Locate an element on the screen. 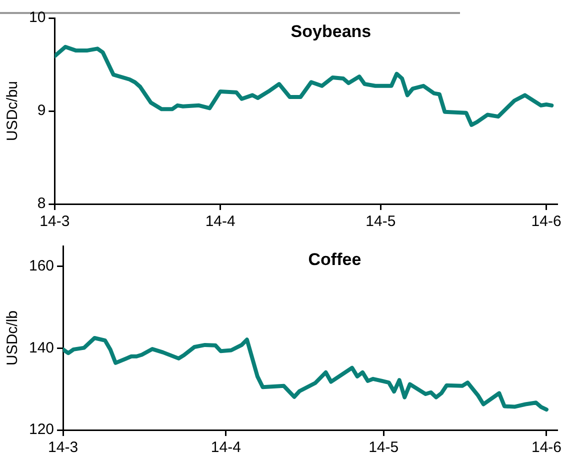 Image resolution: width=579 pixels, height=462 pixels. y-tick-label: 160 is located at coordinates (41, 266).